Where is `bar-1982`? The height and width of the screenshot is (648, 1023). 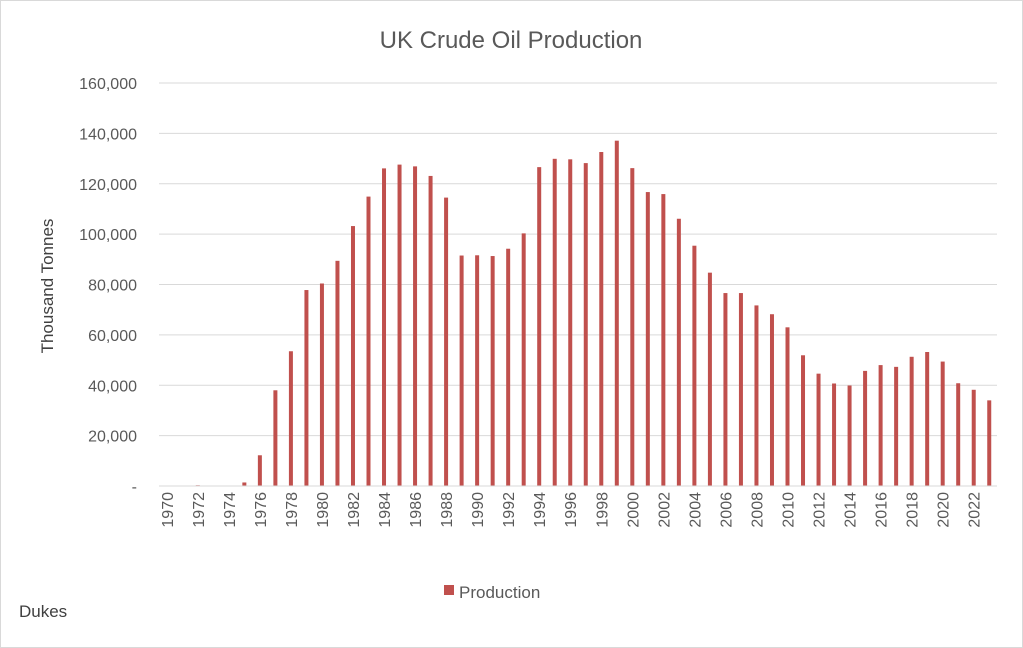
bar-1982 is located at coordinates (352, 356).